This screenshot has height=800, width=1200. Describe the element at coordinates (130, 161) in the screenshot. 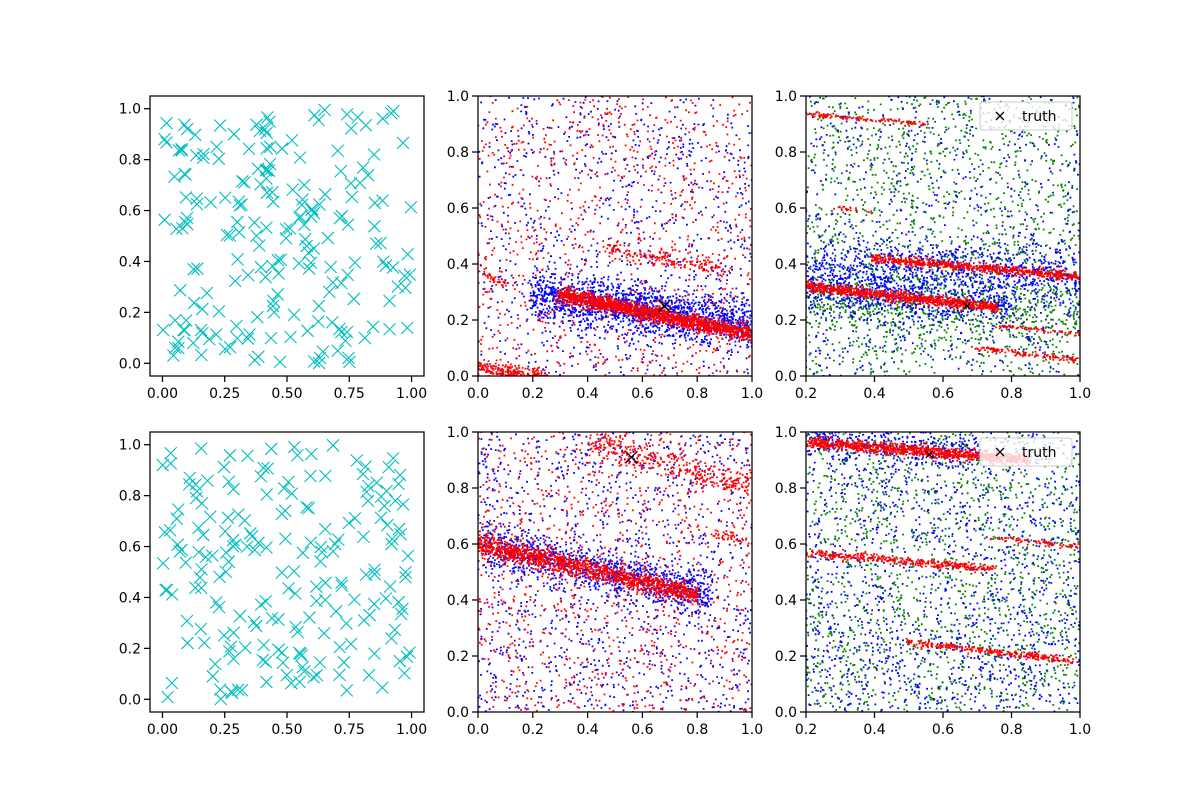

I see `y-tick-label: 0.8` at that location.